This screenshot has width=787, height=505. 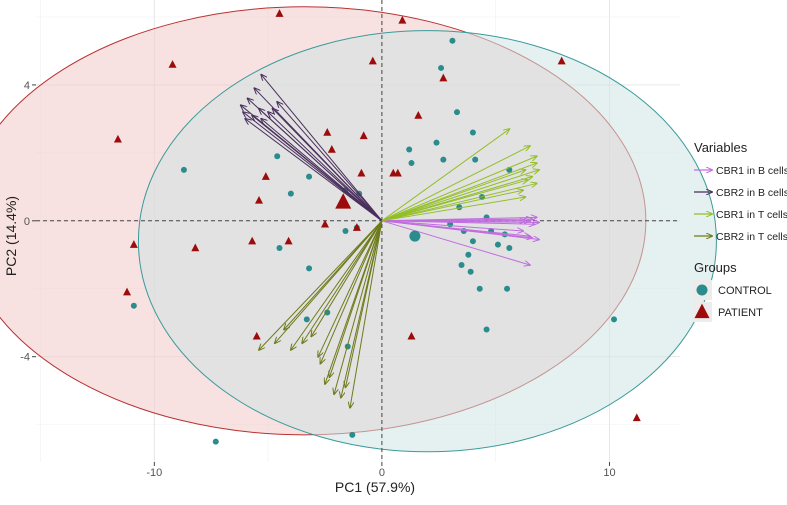 What do you see at coordinates (715, 267) in the screenshot?
I see `groups-legend-title: Groups` at bounding box center [715, 267].